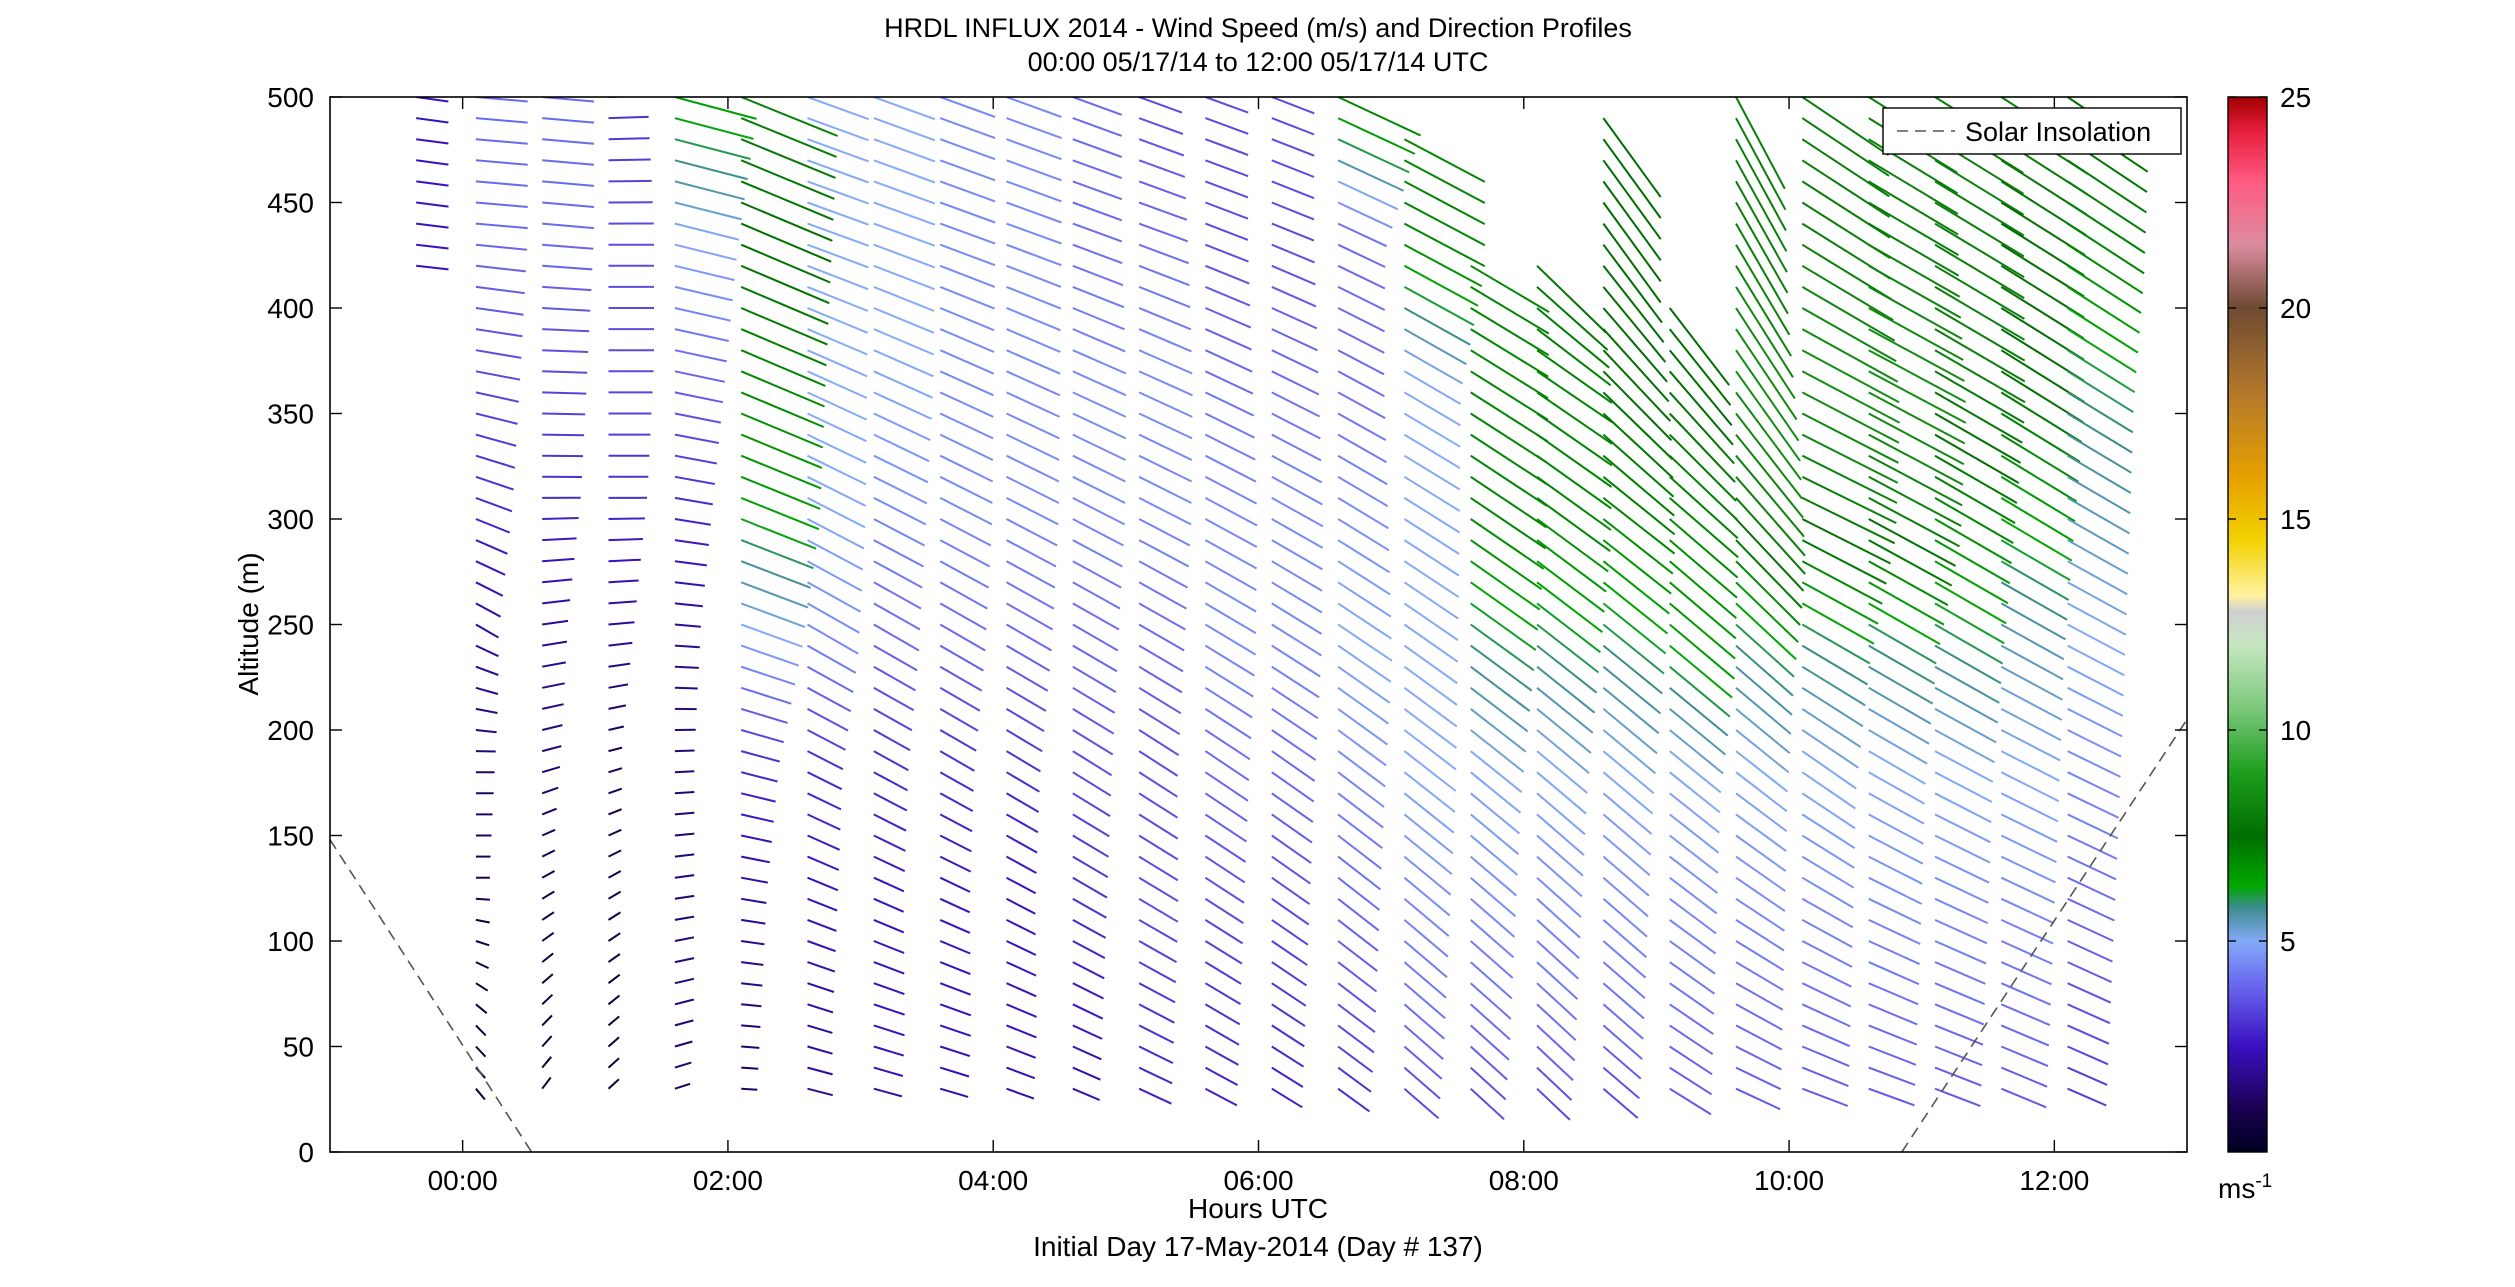 This screenshot has width=2515, height=1287. What do you see at coordinates (290, 308) in the screenshot?
I see `y-tick-label: 400` at bounding box center [290, 308].